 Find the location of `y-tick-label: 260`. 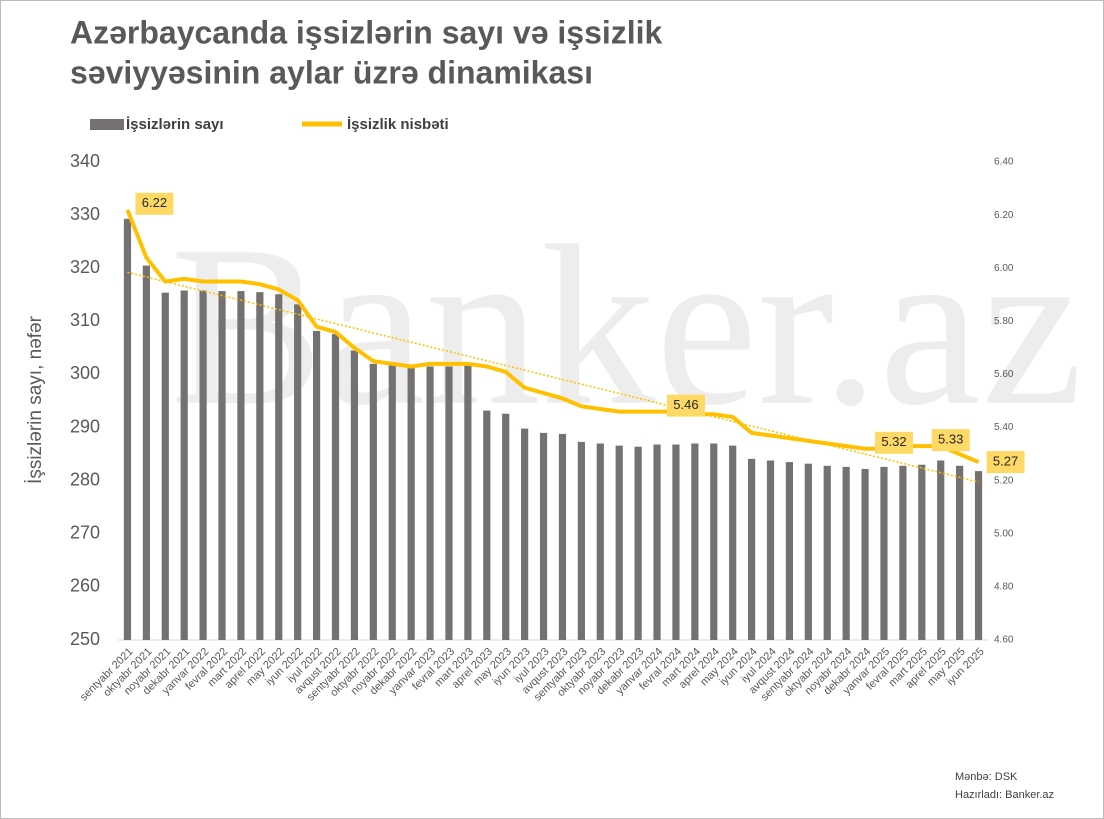

y-tick-label: 260 is located at coordinates (85, 586).